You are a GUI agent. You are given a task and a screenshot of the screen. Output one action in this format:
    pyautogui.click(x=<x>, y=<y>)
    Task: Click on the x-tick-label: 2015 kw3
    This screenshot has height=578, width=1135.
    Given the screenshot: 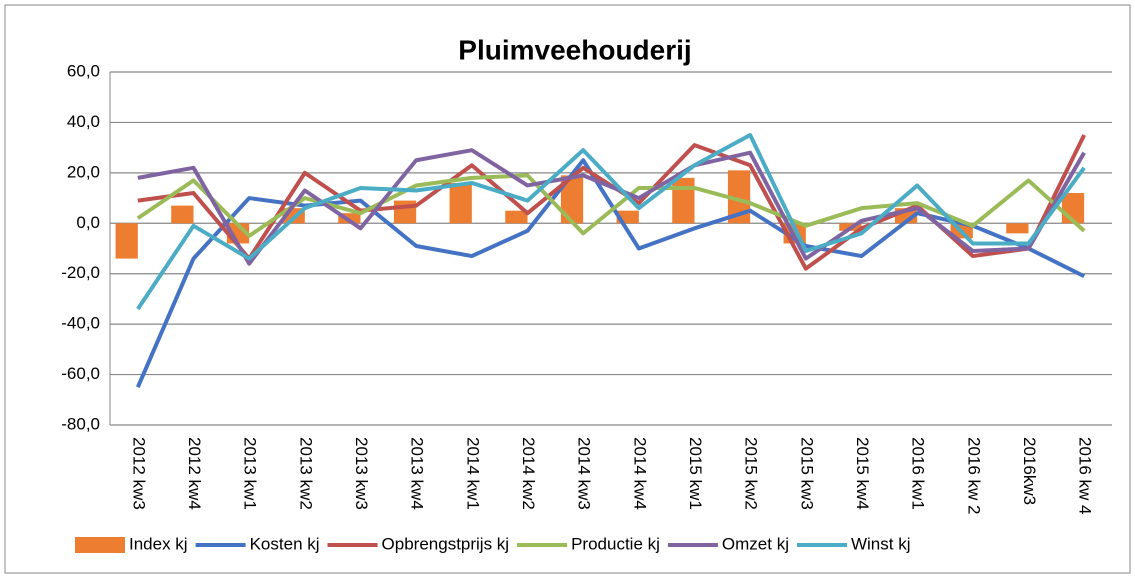 What is the action you would take?
    pyautogui.click(x=806, y=473)
    